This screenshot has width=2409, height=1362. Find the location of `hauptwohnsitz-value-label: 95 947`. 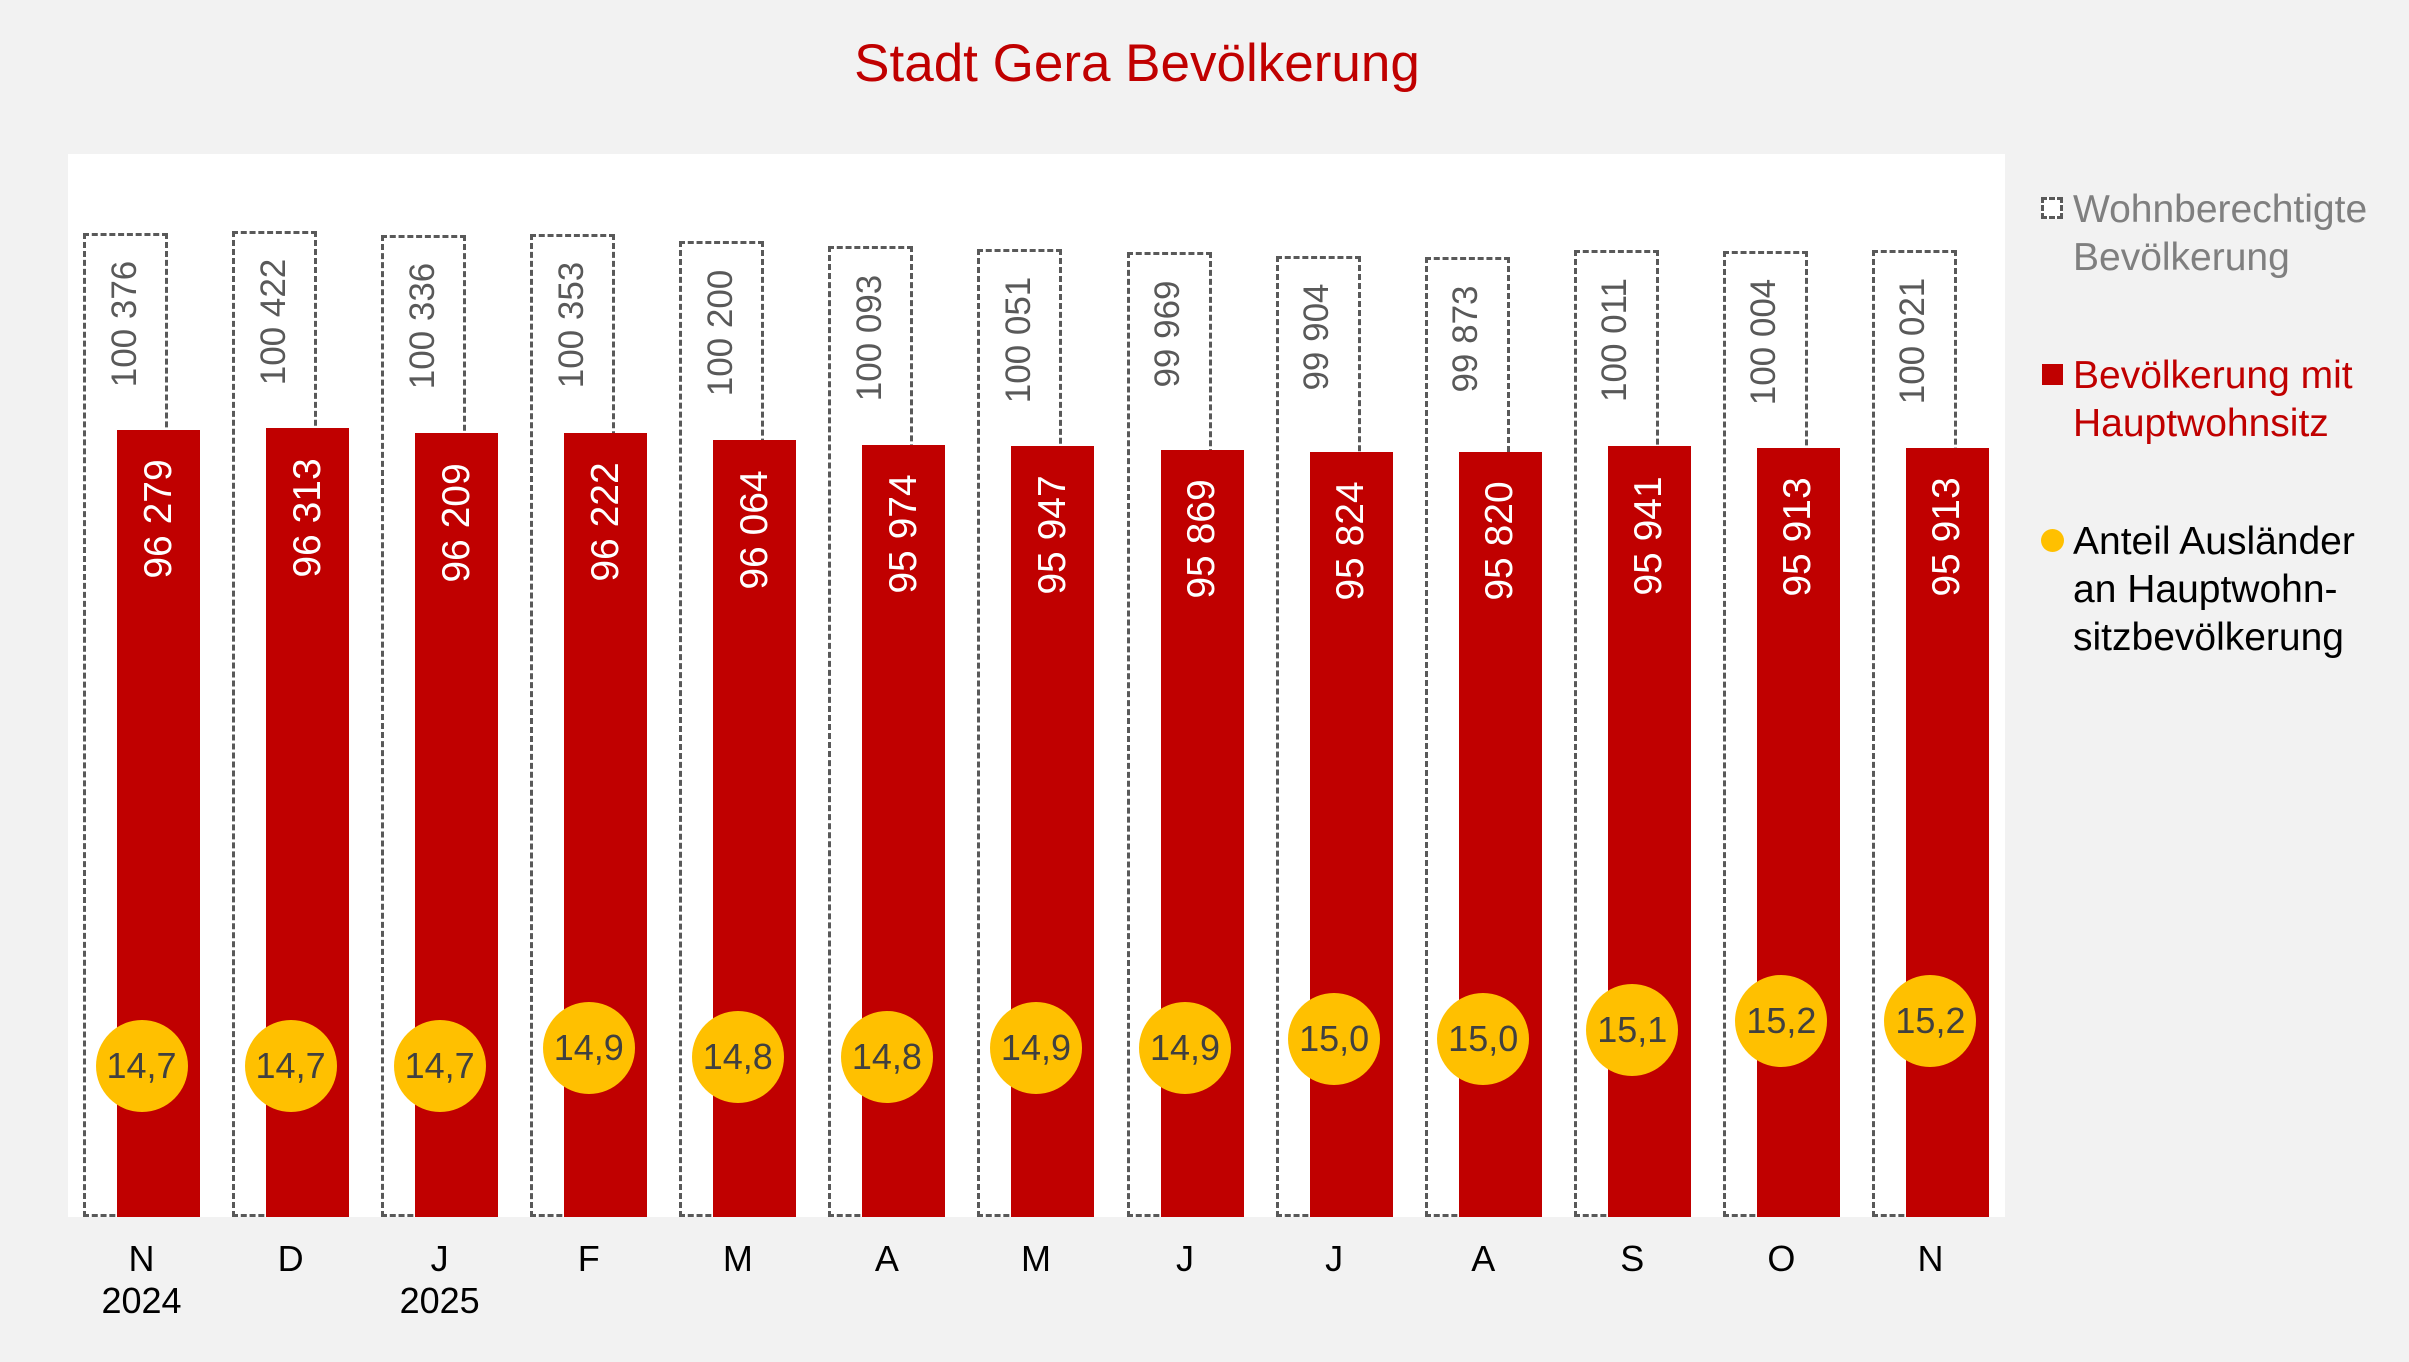

hauptwohnsitz-value-label: 95 947 is located at coordinates (1052, 535).